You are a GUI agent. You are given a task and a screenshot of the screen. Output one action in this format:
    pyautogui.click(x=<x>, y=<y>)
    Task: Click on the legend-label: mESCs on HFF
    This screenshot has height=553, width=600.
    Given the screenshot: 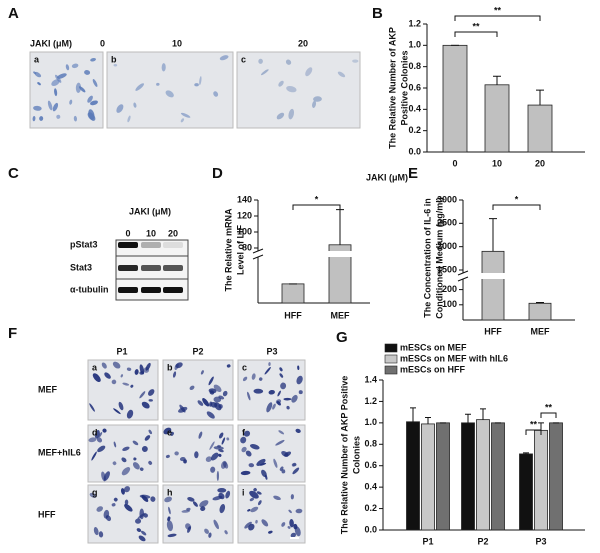 What is the action you would take?
    pyautogui.click(x=433, y=369)
    